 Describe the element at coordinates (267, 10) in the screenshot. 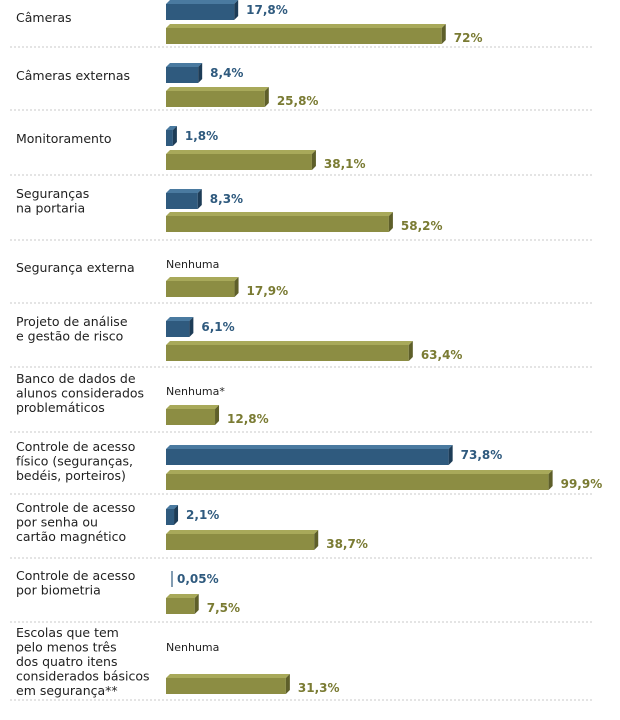

I see `value-label-blue: 17,8%` at that location.